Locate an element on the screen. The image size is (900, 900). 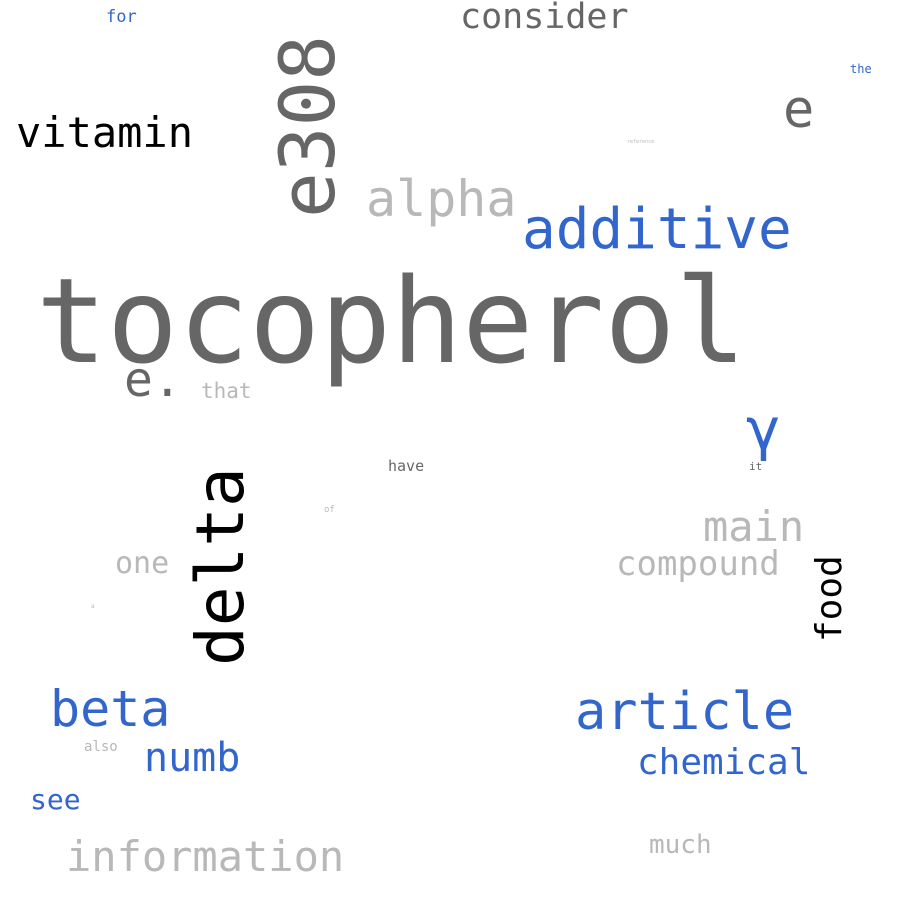
word-article: article is located at coordinates (685, 712).